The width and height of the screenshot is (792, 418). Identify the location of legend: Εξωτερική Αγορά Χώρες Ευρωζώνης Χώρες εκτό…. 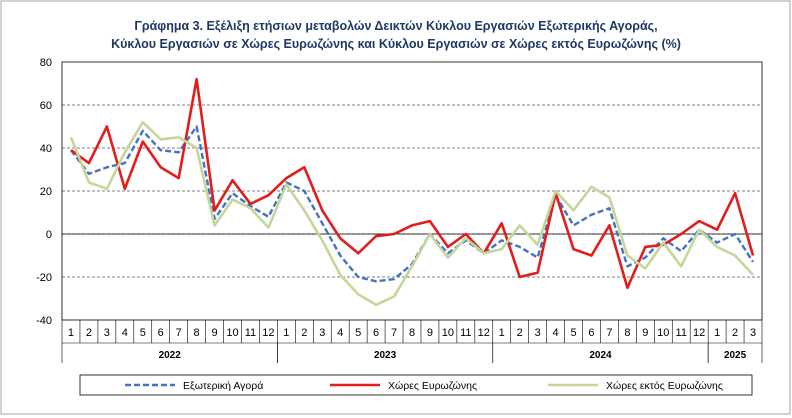
(416, 385).